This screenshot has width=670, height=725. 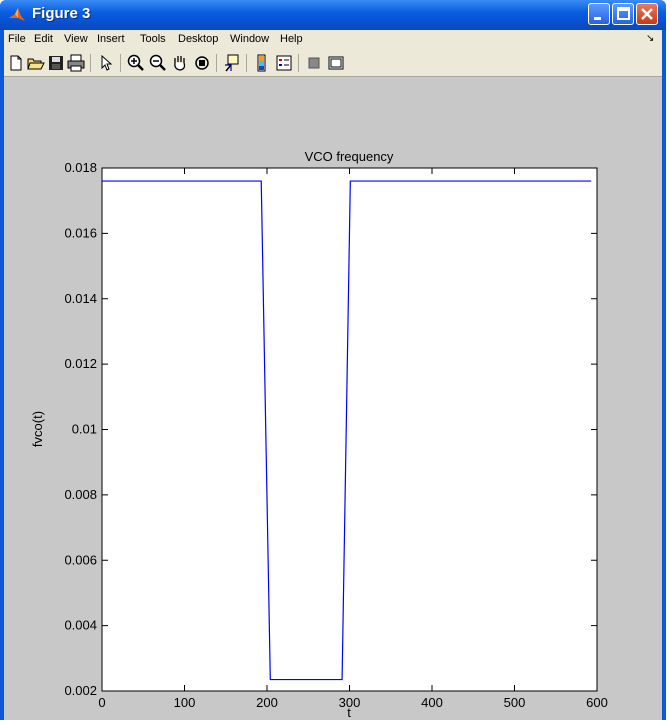 I want to click on x-tick-label: 0, so click(x=101, y=702).